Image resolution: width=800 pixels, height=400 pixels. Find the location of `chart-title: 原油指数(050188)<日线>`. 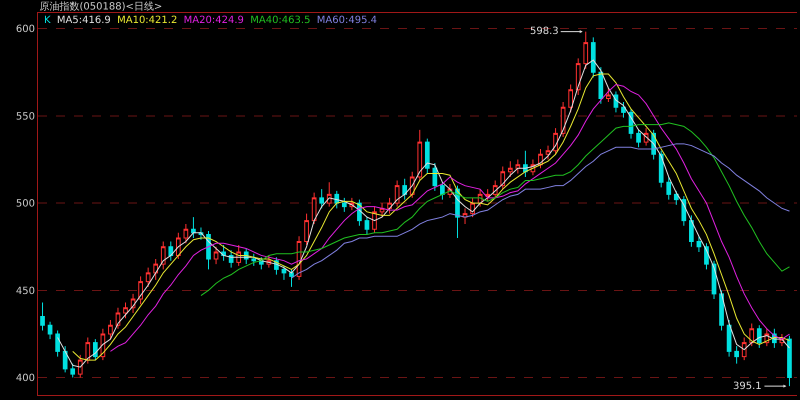

chart-title: 原油指数(050188)<日线> is located at coordinates (101, 6).